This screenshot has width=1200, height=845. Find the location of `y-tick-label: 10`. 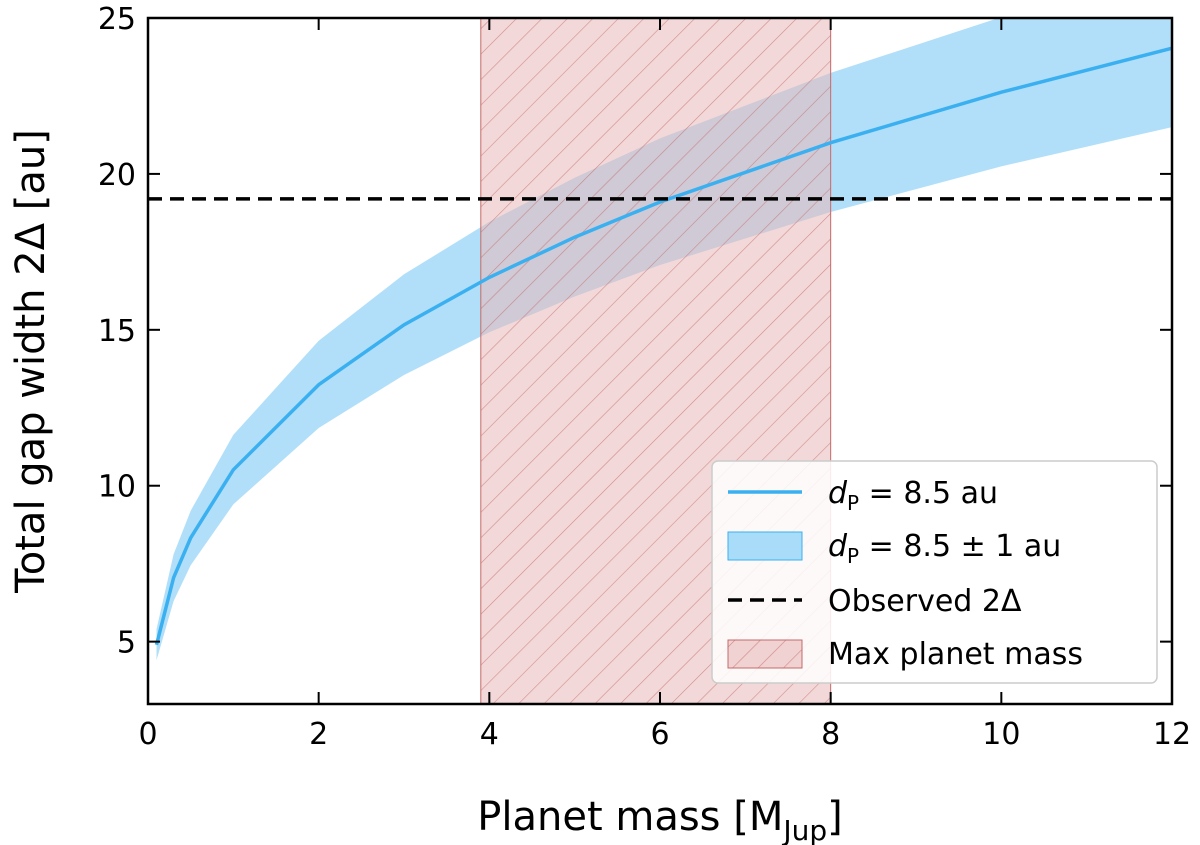

y-tick-label: 10 is located at coordinates (117, 487).